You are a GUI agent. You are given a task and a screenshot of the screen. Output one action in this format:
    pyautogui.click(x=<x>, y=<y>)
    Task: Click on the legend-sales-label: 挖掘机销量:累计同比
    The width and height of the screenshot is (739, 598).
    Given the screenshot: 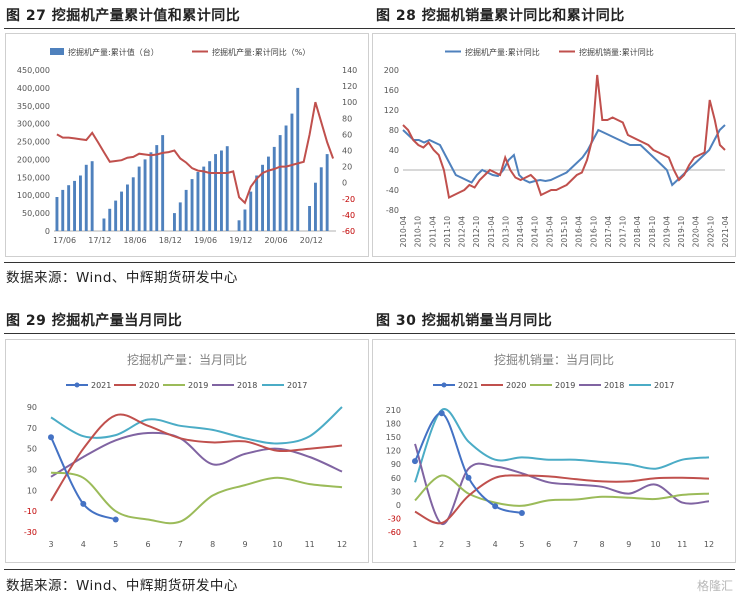 What is the action you would take?
    pyautogui.click(x=616, y=52)
    